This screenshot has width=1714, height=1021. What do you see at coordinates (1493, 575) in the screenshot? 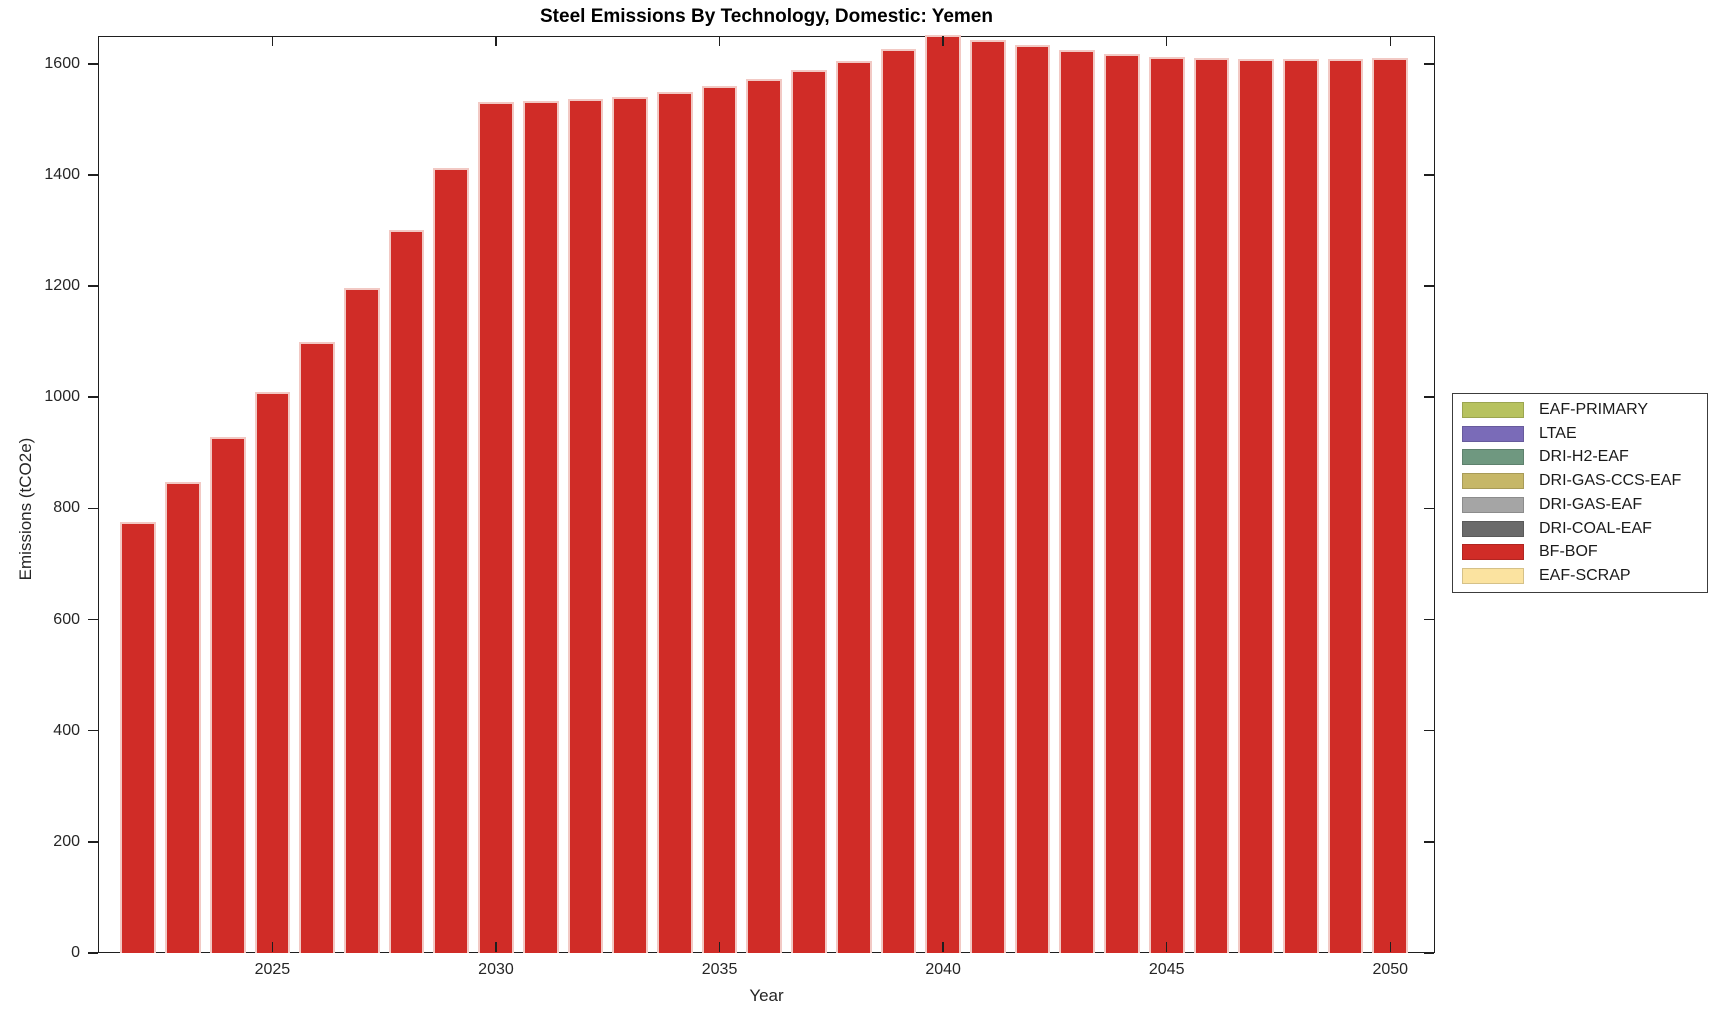
I see `legend-swatch-eaf-scrap` at bounding box center [1493, 575].